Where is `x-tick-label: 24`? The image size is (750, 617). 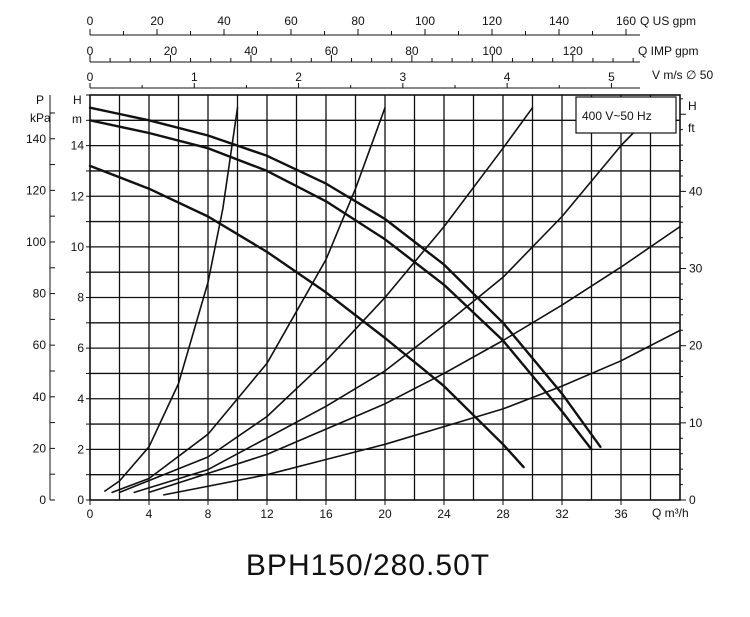
x-tick-label: 24 is located at coordinates (444, 514).